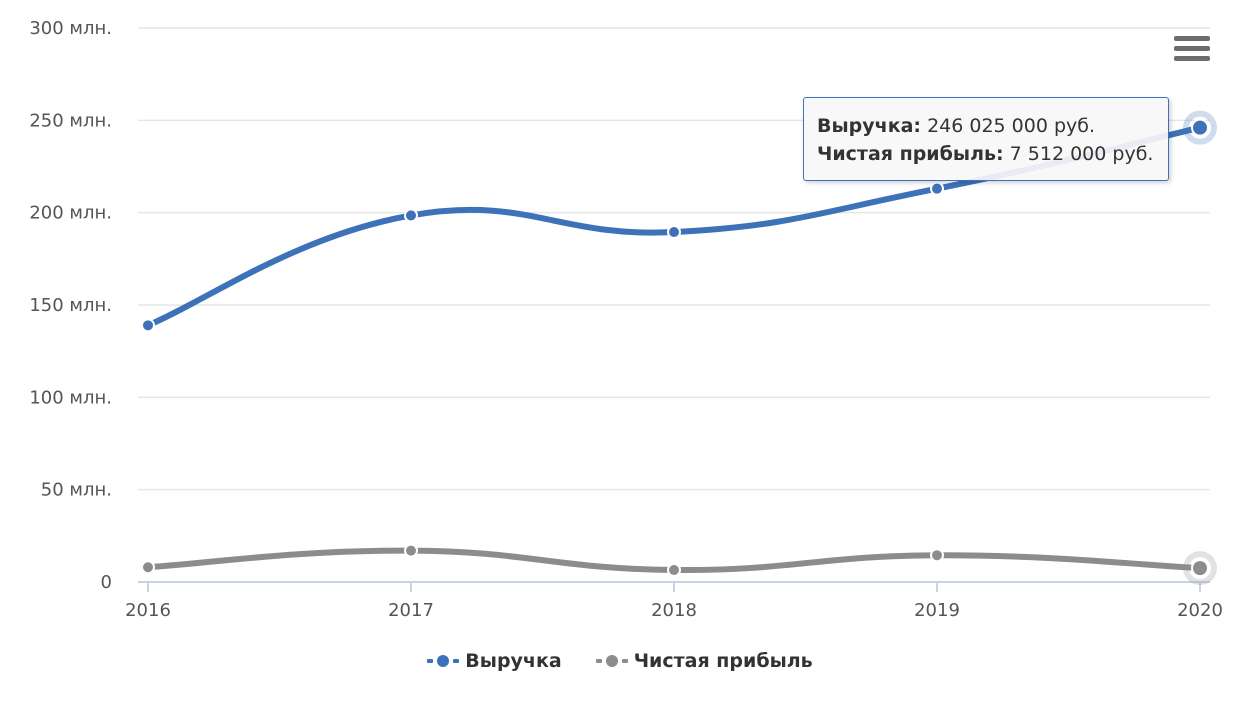 The image size is (1240, 708). Describe the element at coordinates (910, 154) in the screenshot. I see `tooltip-profit-label: Чистая прибыль:` at that location.